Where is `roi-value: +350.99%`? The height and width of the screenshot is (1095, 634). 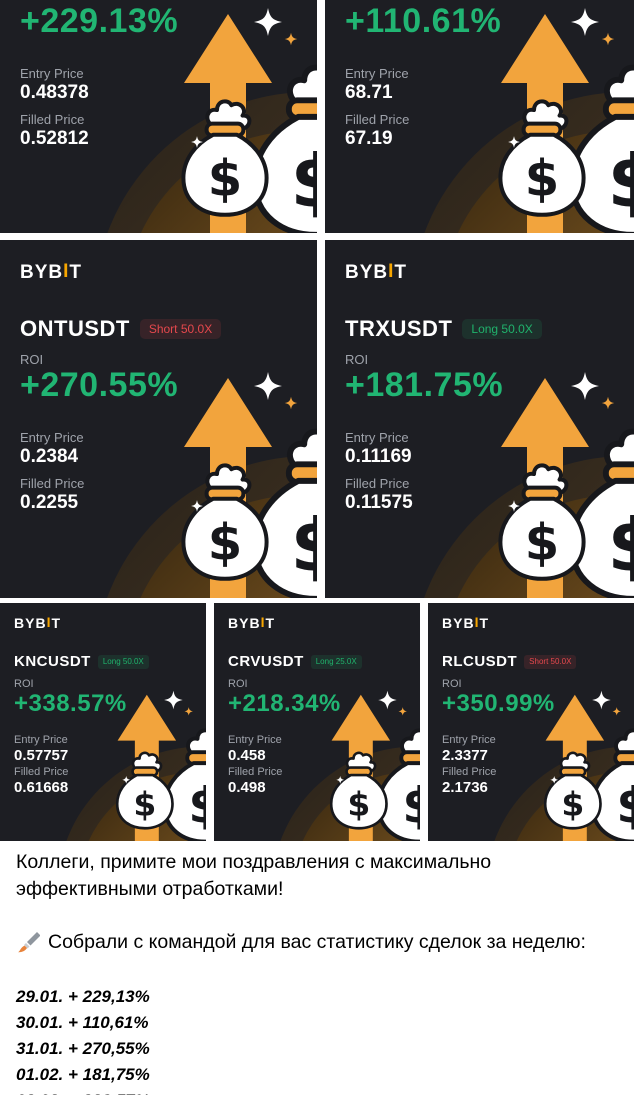
roi-value: +350.99% is located at coordinates (498, 703).